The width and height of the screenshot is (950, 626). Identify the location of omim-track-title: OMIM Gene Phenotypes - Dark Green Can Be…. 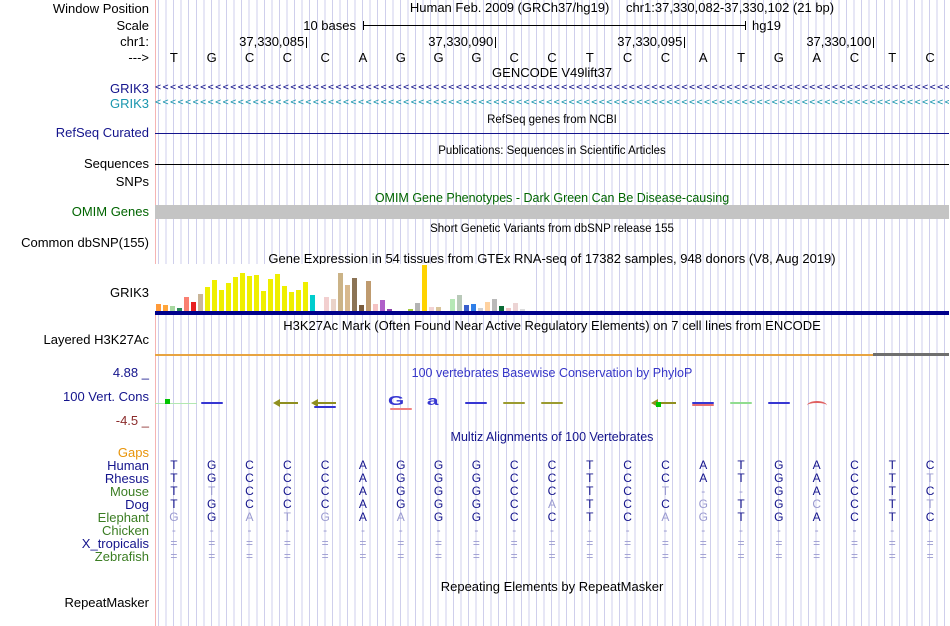
(552, 198).